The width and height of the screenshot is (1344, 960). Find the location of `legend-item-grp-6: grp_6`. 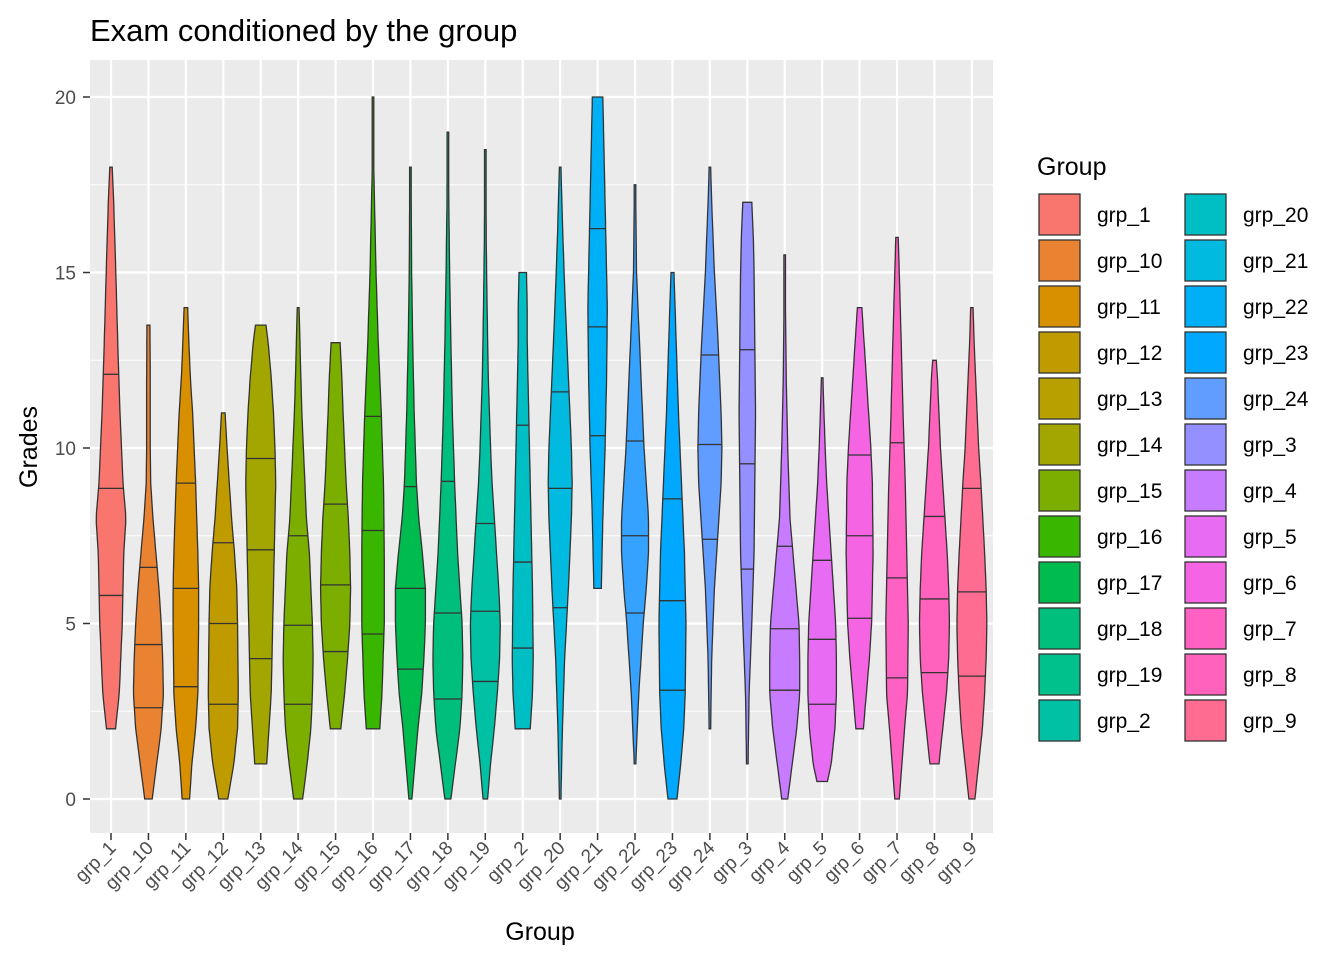

legend-item-grp-6: grp_6 is located at coordinates (1240, 582).